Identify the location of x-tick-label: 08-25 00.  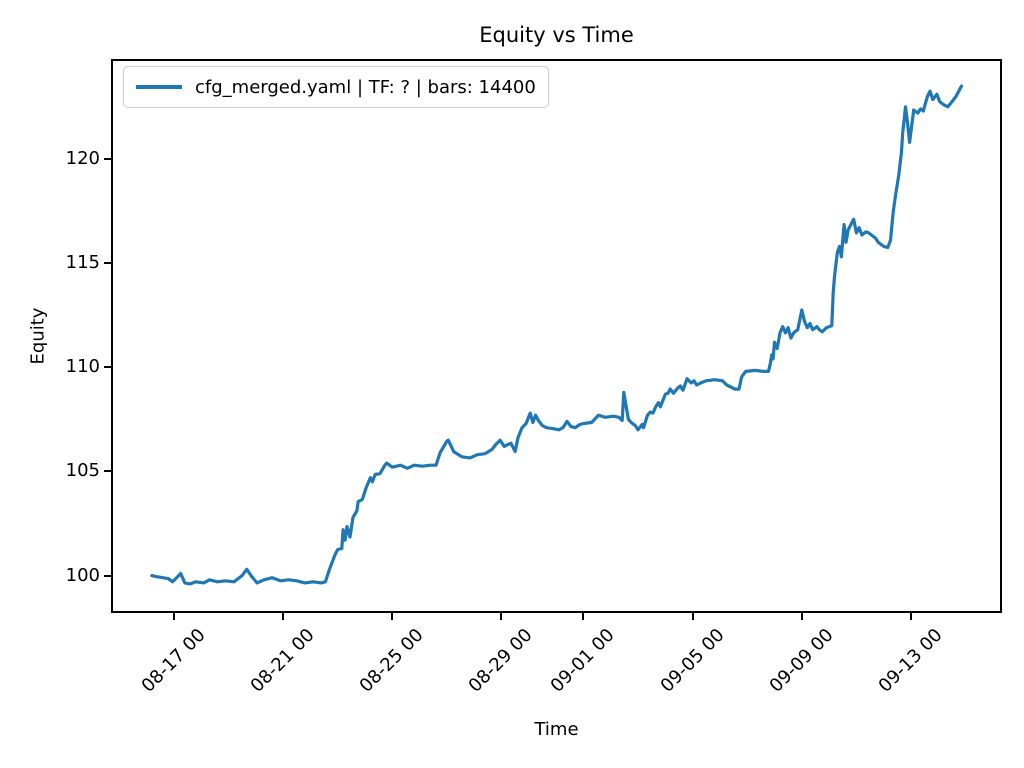
(391, 660).